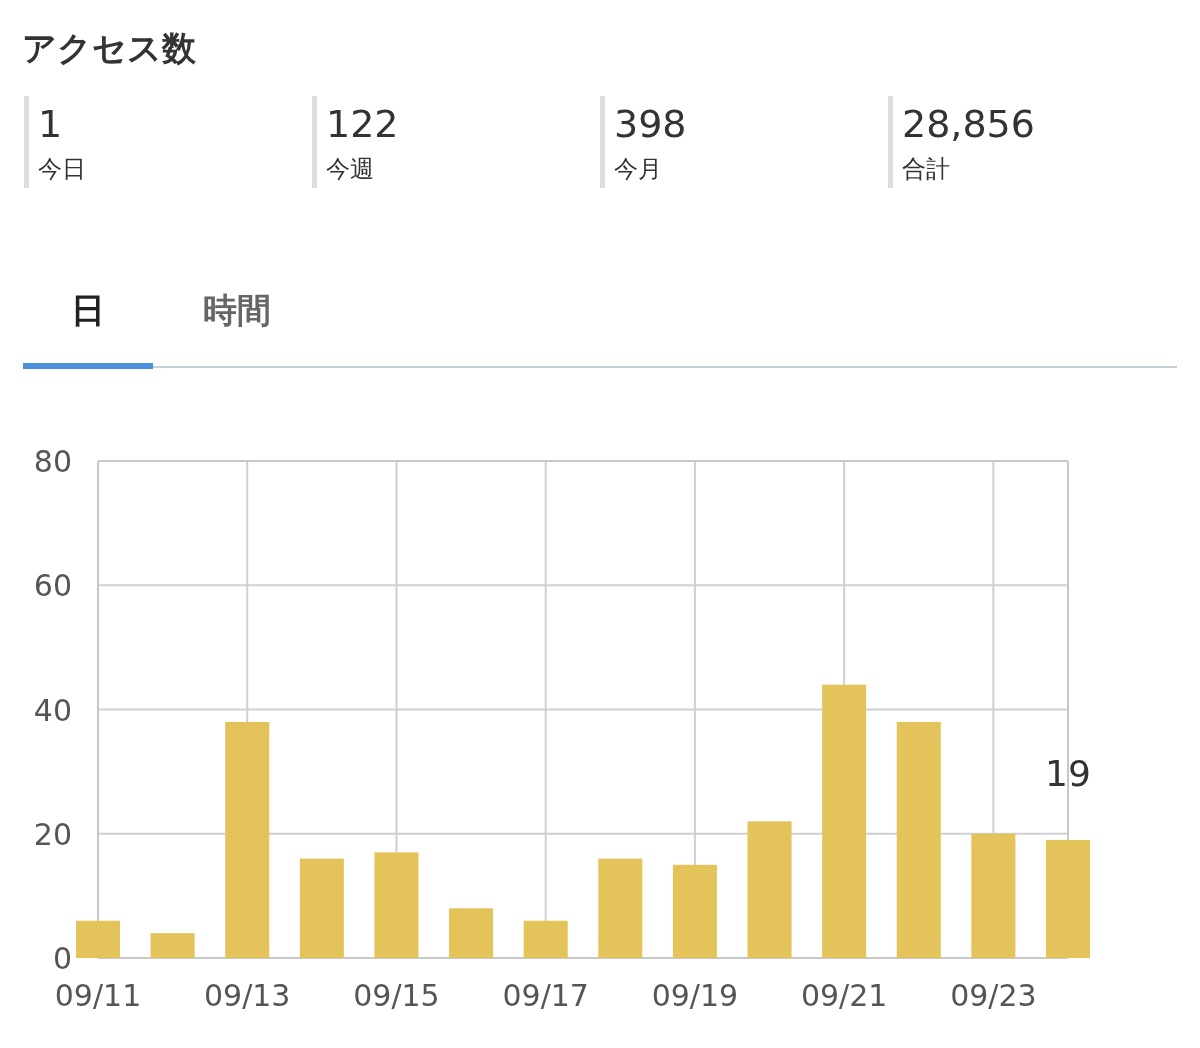  Describe the element at coordinates (98, 995) in the screenshot. I see `x-tick-label: 09/11` at that location.